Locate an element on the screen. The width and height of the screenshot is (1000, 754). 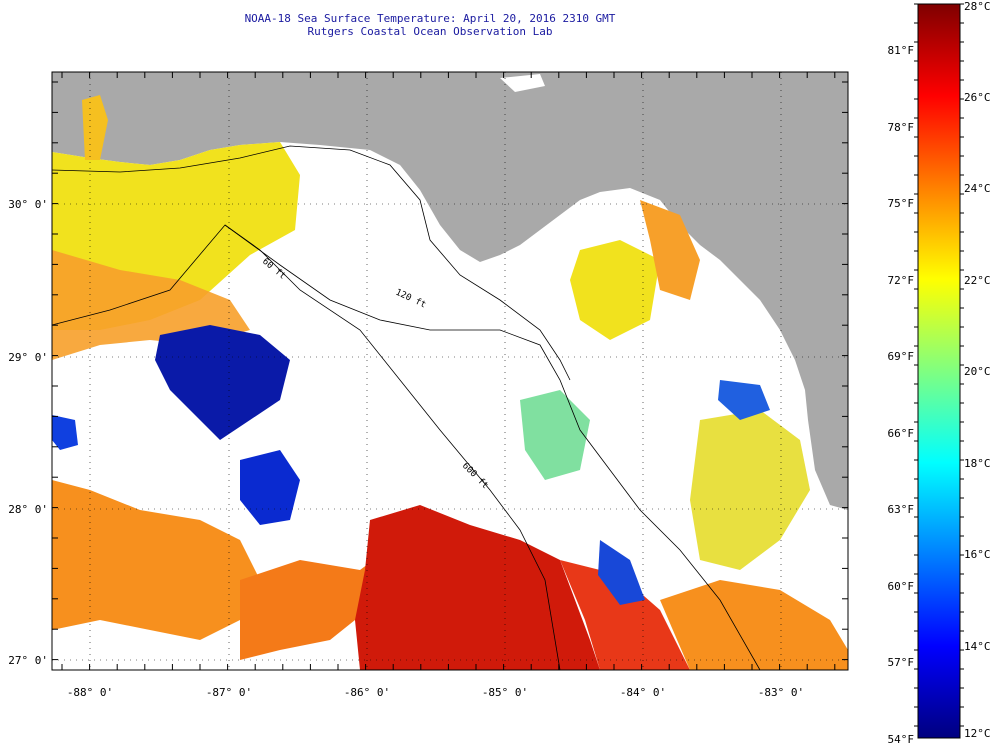
sst-cold-blue-center is located at coordinates (222, 382).